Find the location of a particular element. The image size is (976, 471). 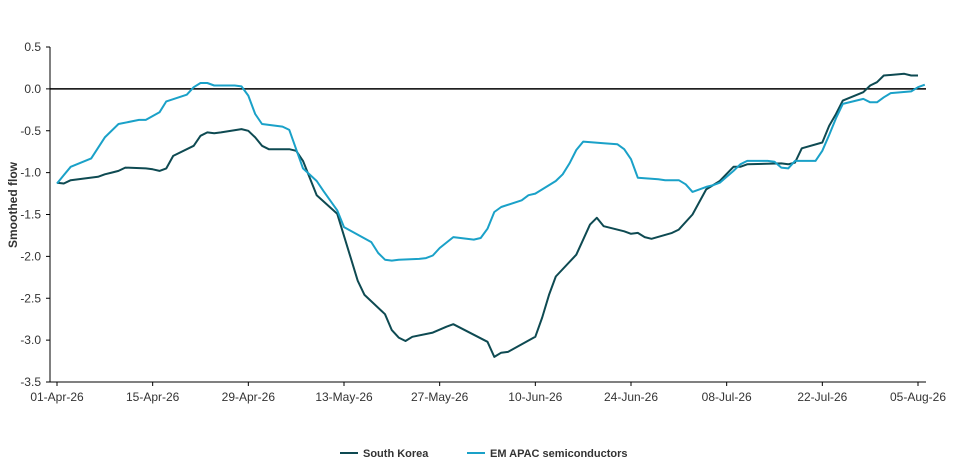

y-tick-label: -3.0 is located at coordinates (30, 340).